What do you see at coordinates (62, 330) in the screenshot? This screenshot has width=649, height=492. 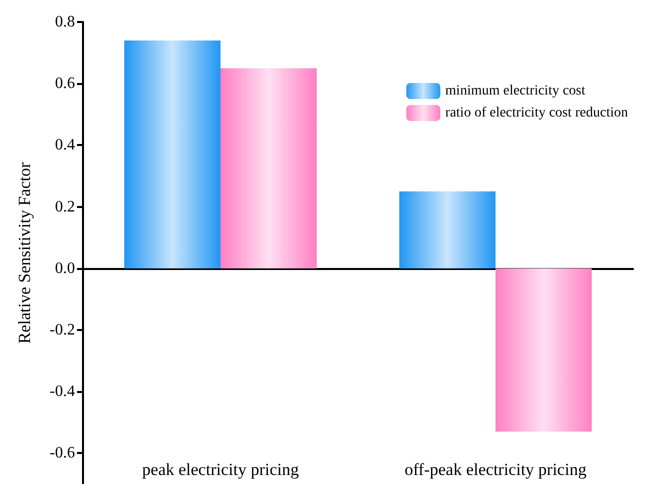 I see `y-tick-label: -0.2` at bounding box center [62, 330].